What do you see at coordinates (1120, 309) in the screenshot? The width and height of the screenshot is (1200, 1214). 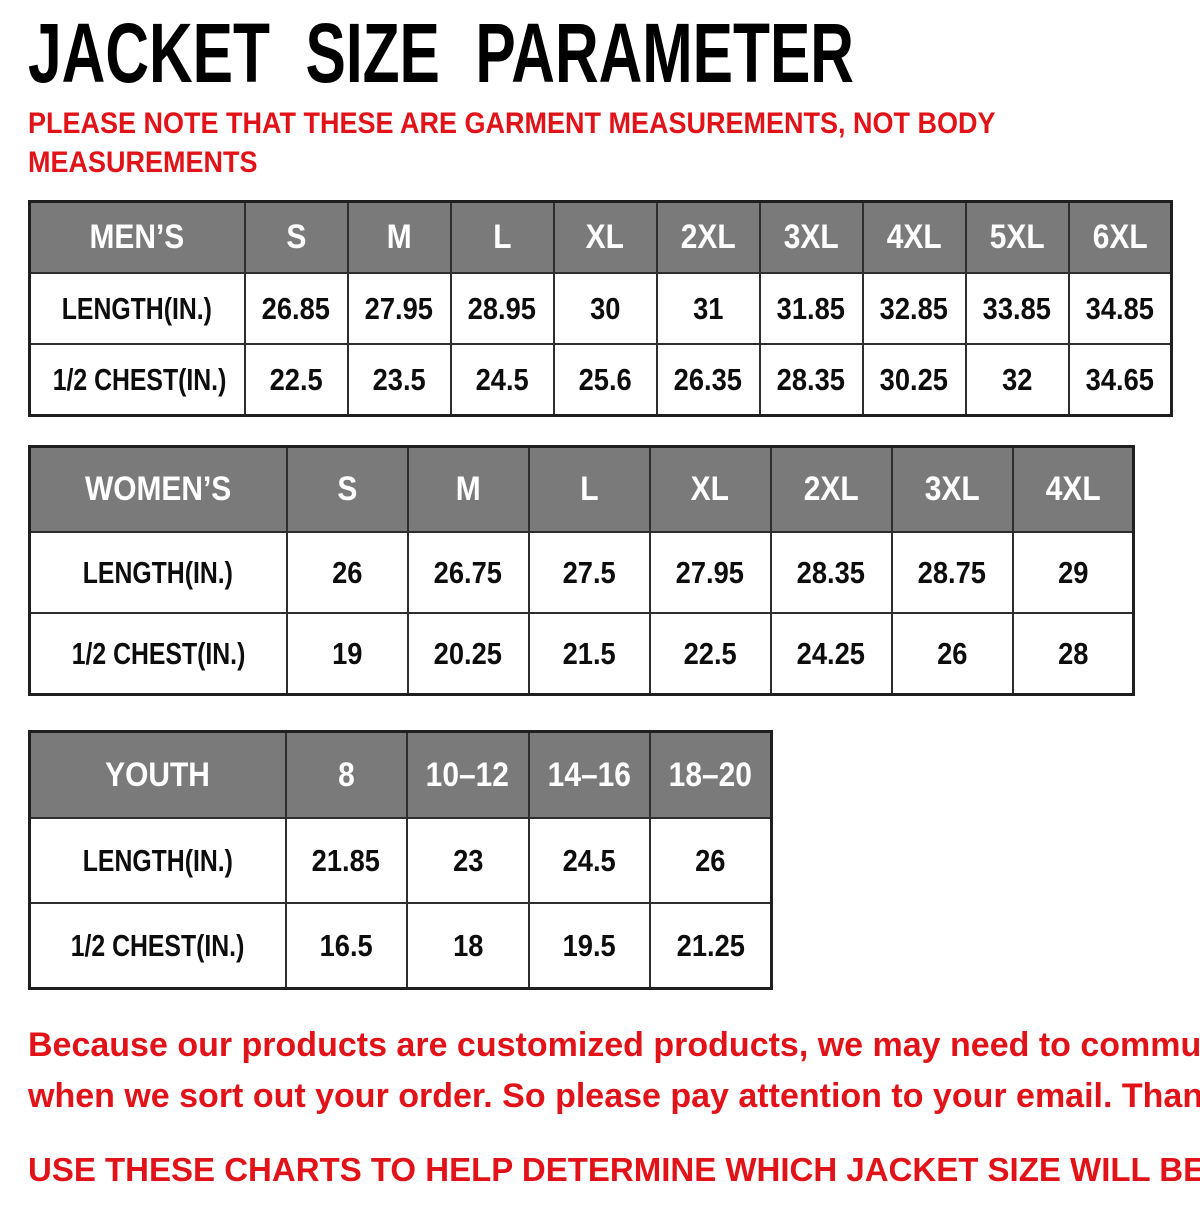 I see `measurement-value: 34.85` at bounding box center [1120, 309].